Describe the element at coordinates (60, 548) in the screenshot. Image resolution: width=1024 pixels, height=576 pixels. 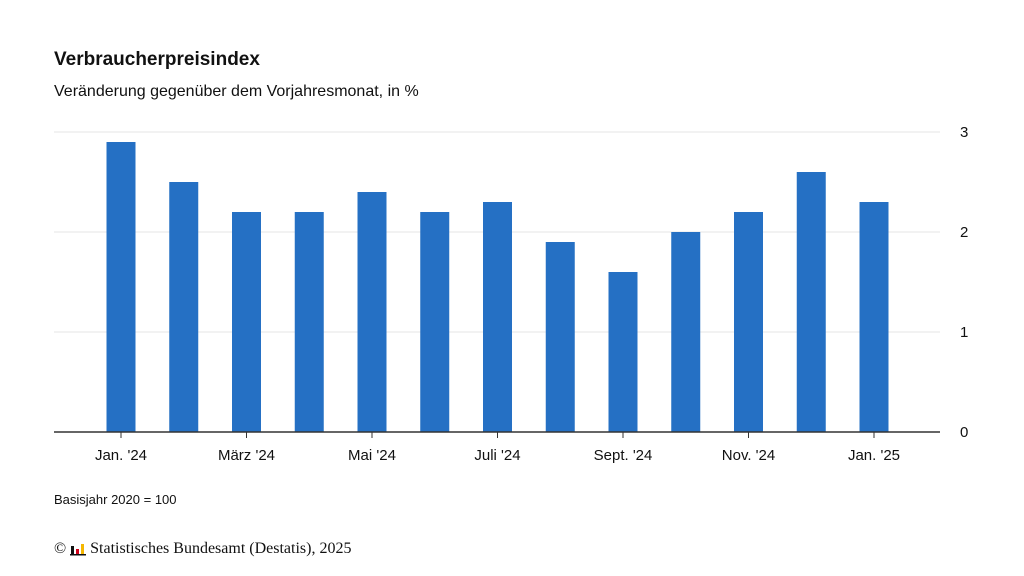
I see `copyright-symbol: ©` at that location.